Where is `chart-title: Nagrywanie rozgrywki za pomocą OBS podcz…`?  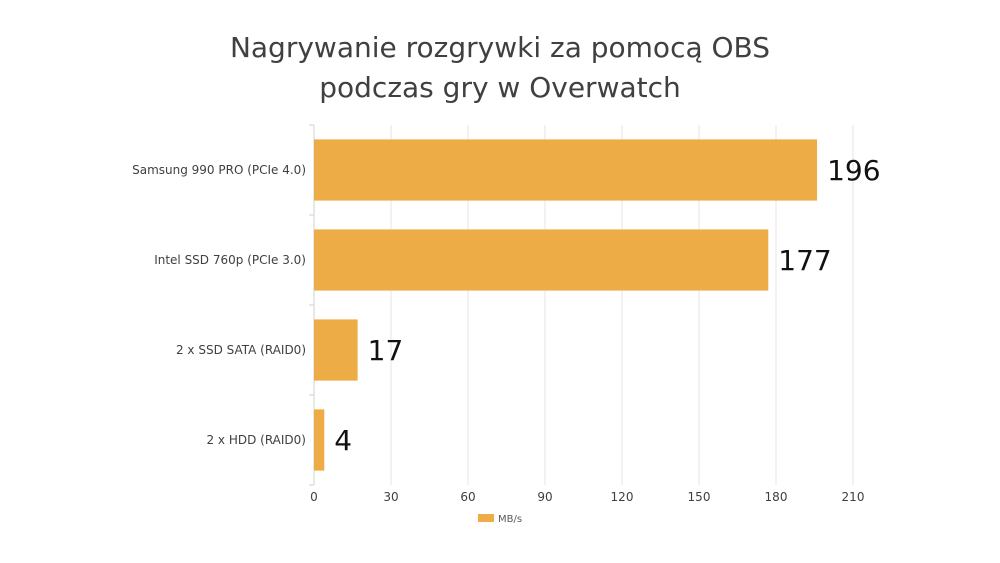 chart-title: Nagrywanie rozgrywki za pomocą OBS podcz… is located at coordinates (500, 68).